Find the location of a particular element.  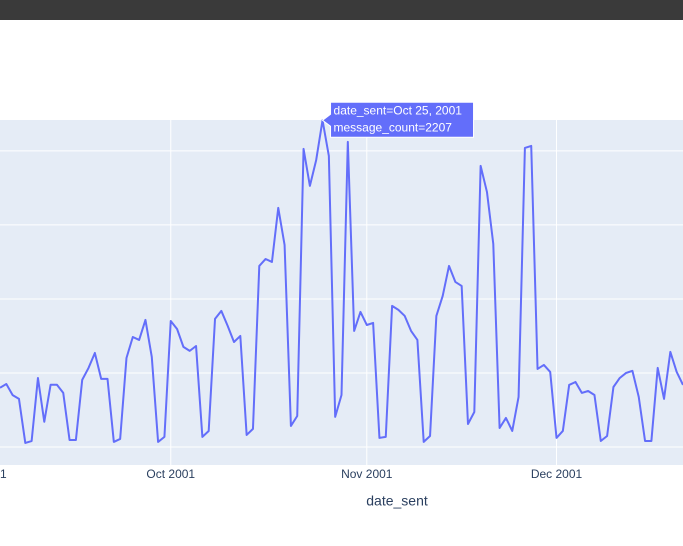

labels: Sep 2001 Oct 2001 Nov 2001 Dec 2001 is located at coordinates (291, 474).